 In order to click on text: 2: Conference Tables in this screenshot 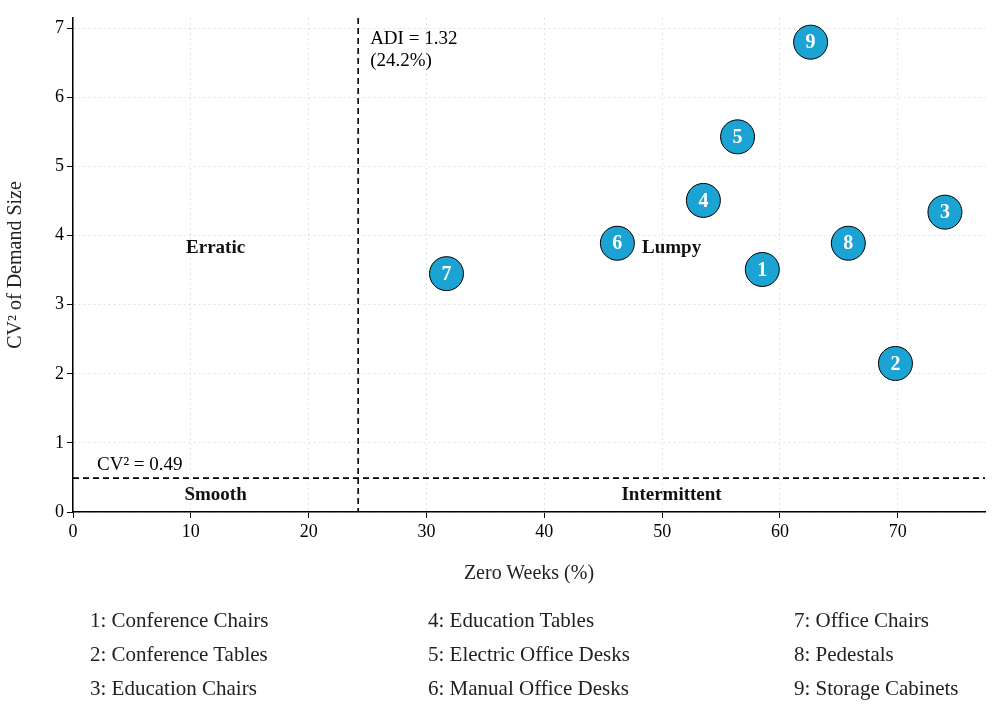, I will do `click(179, 655)`.